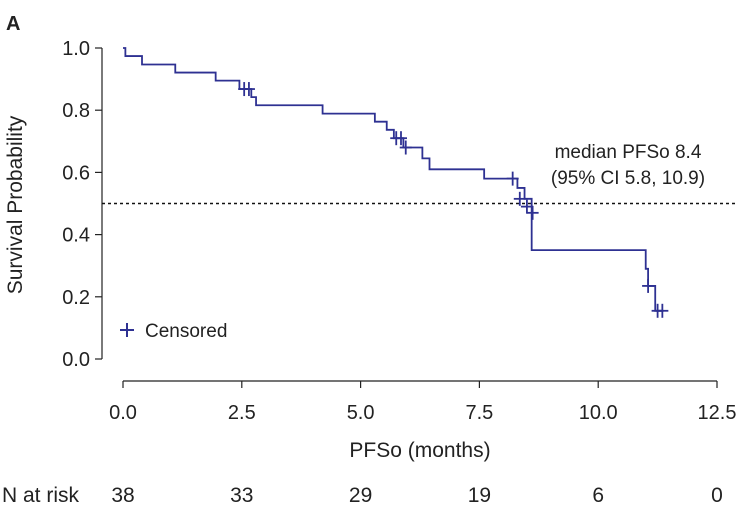 This screenshot has height=520, width=743. What do you see at coordinates (123, 413) in the screenshot?
I see `x-tick-label: 0.0` at bounding box center [123, 413].